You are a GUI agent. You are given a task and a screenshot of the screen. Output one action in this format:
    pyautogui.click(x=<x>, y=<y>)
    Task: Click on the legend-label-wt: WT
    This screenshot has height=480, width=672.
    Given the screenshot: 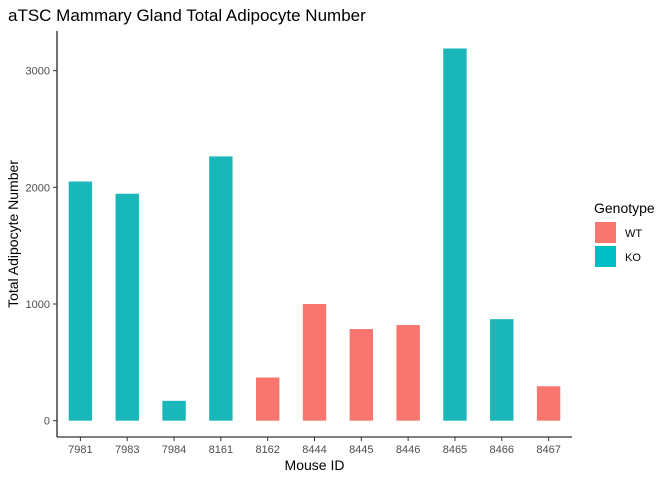 What is the action you would take?
    pyautogui.click(x=633, y=234)
    